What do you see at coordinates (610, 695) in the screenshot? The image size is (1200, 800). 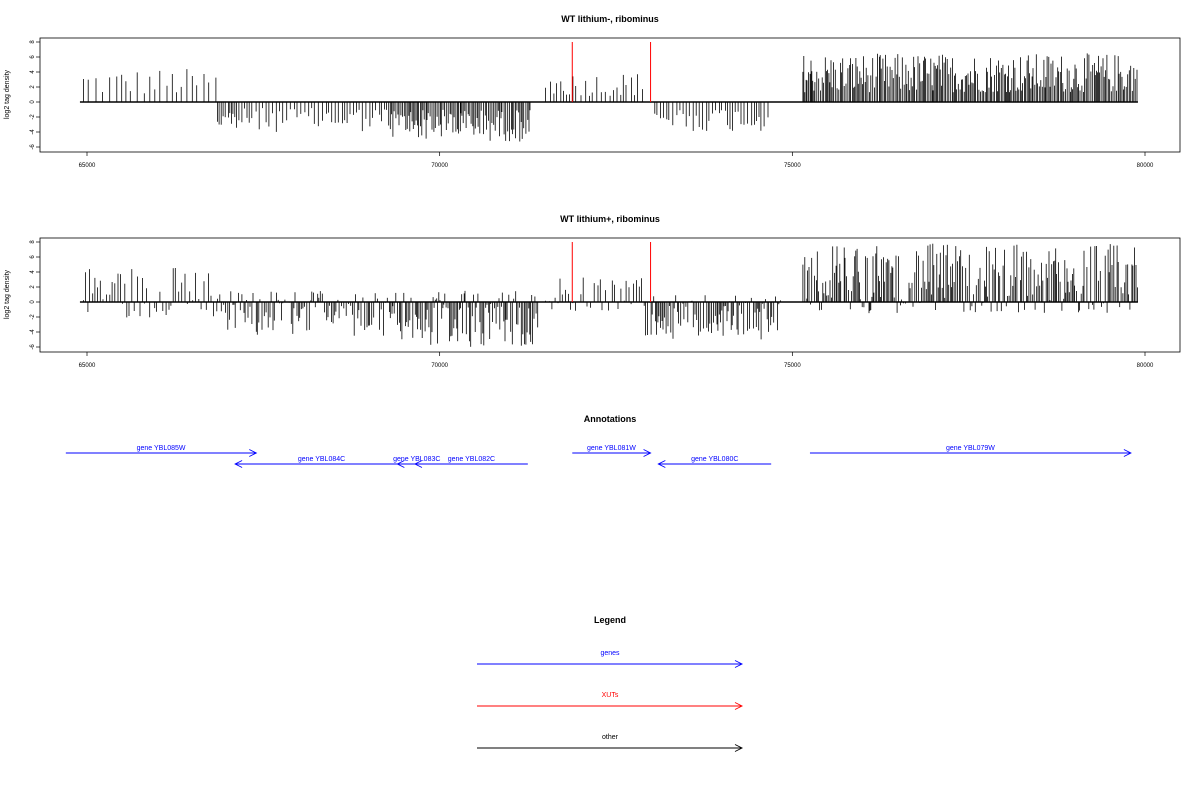 I see `legend-item-label: XUTs` at bounding box center [610, 695].